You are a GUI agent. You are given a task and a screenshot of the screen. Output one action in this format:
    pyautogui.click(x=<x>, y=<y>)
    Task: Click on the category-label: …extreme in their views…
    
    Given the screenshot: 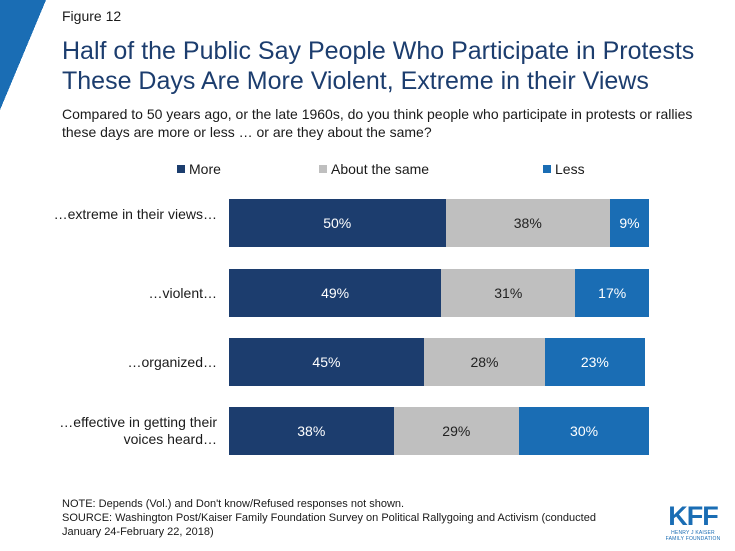 What is the action you would take?
    pyautogui.click(x=135, y=214)
    